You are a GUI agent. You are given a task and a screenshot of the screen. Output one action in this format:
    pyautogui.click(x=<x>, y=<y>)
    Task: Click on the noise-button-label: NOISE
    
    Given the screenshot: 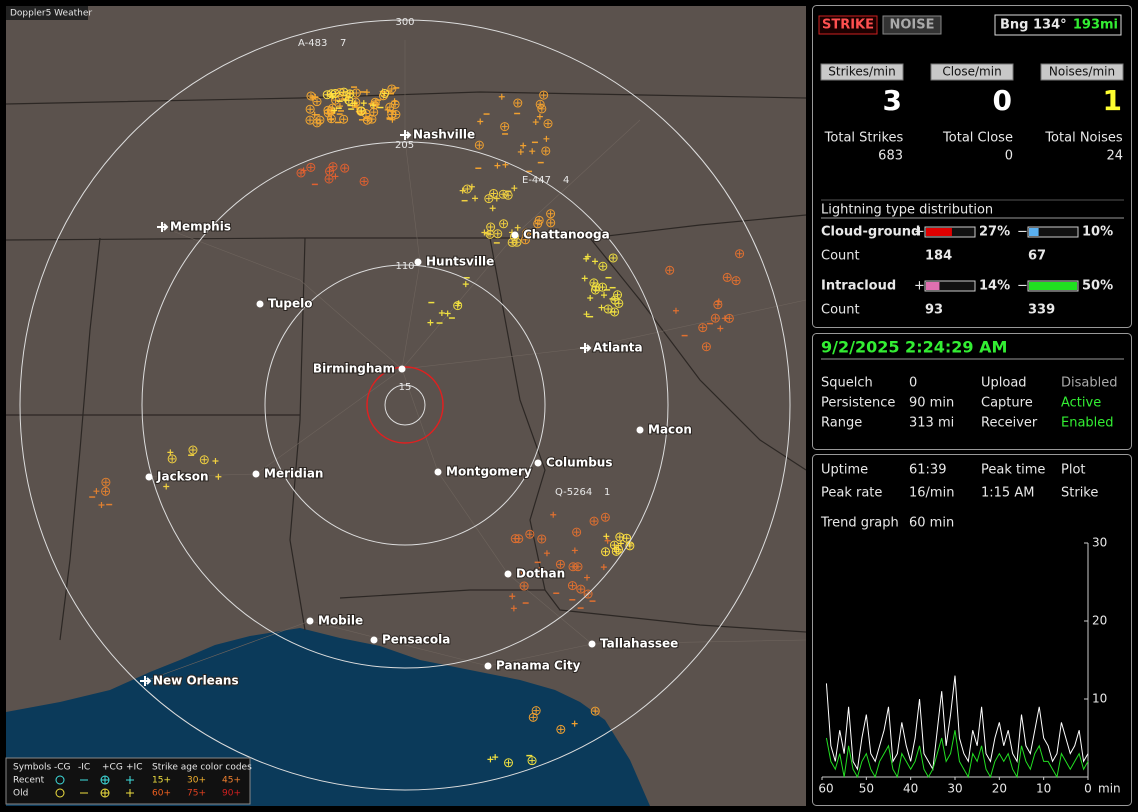 What is the action you would take?
    pyautogui.click(x=911, y=25)
    